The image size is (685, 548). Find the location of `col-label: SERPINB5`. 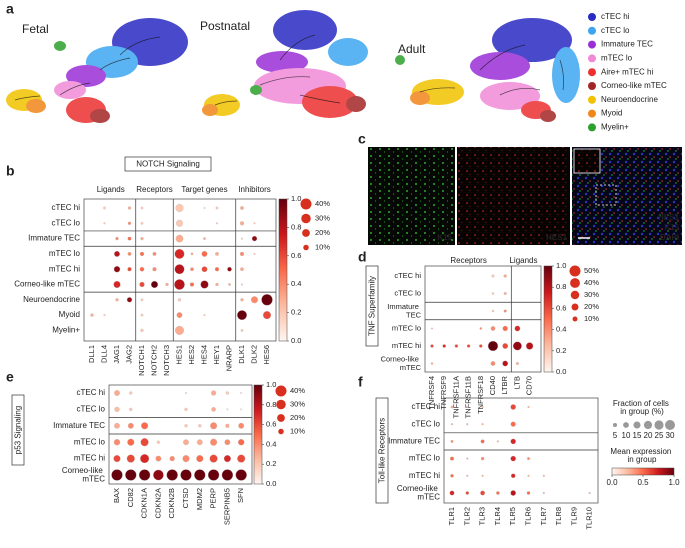

col-label: SERPINB5 is located at coordinates (226, 506).